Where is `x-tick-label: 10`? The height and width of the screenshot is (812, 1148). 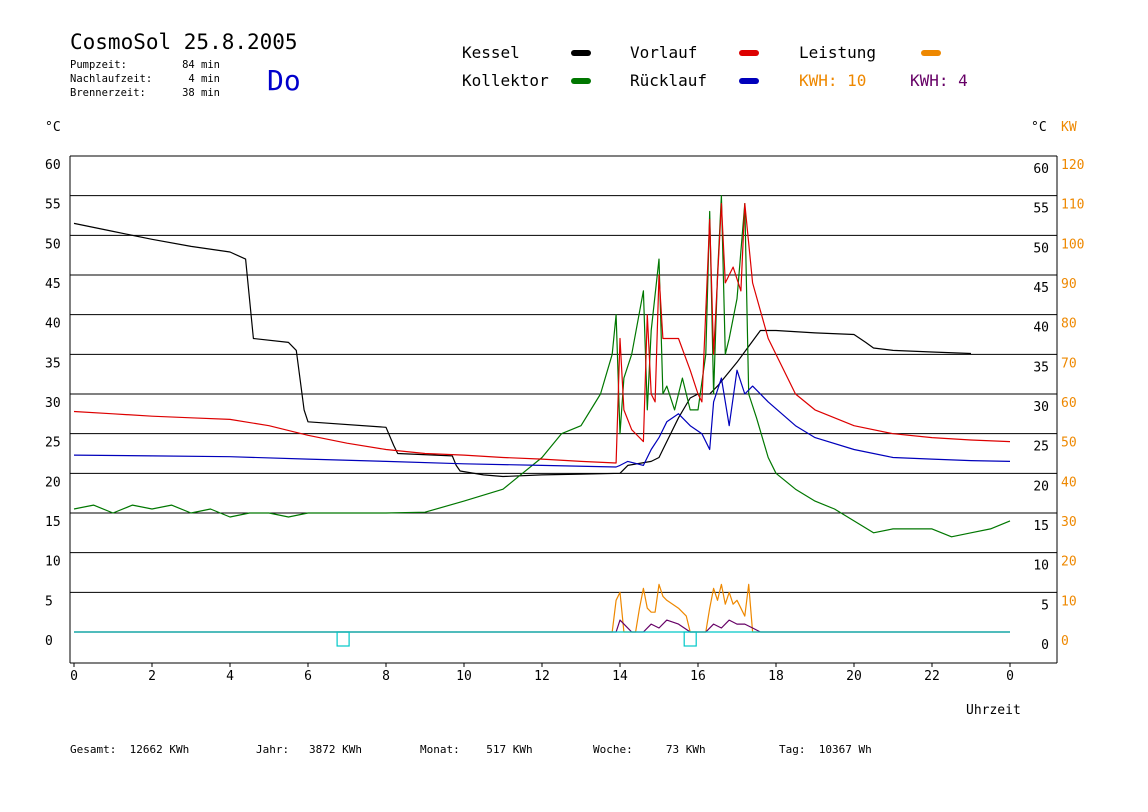 x-tick-label: 10 is located at coordinates (464, 676).